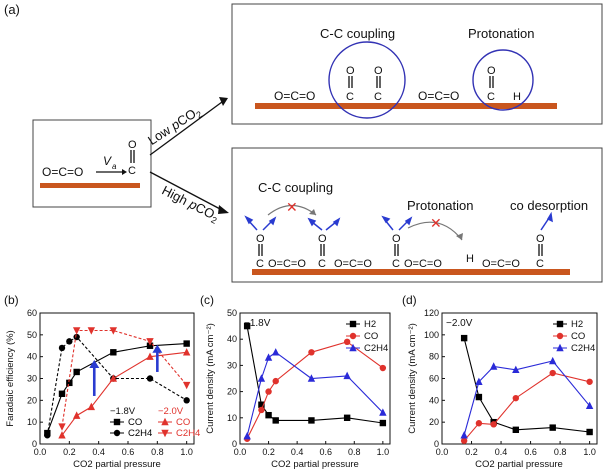 The width and height of the screenshot is (606, 472). Describe the element at coordinates (312, 212) in the screenshot. I see `cc-curve-head` at that location.